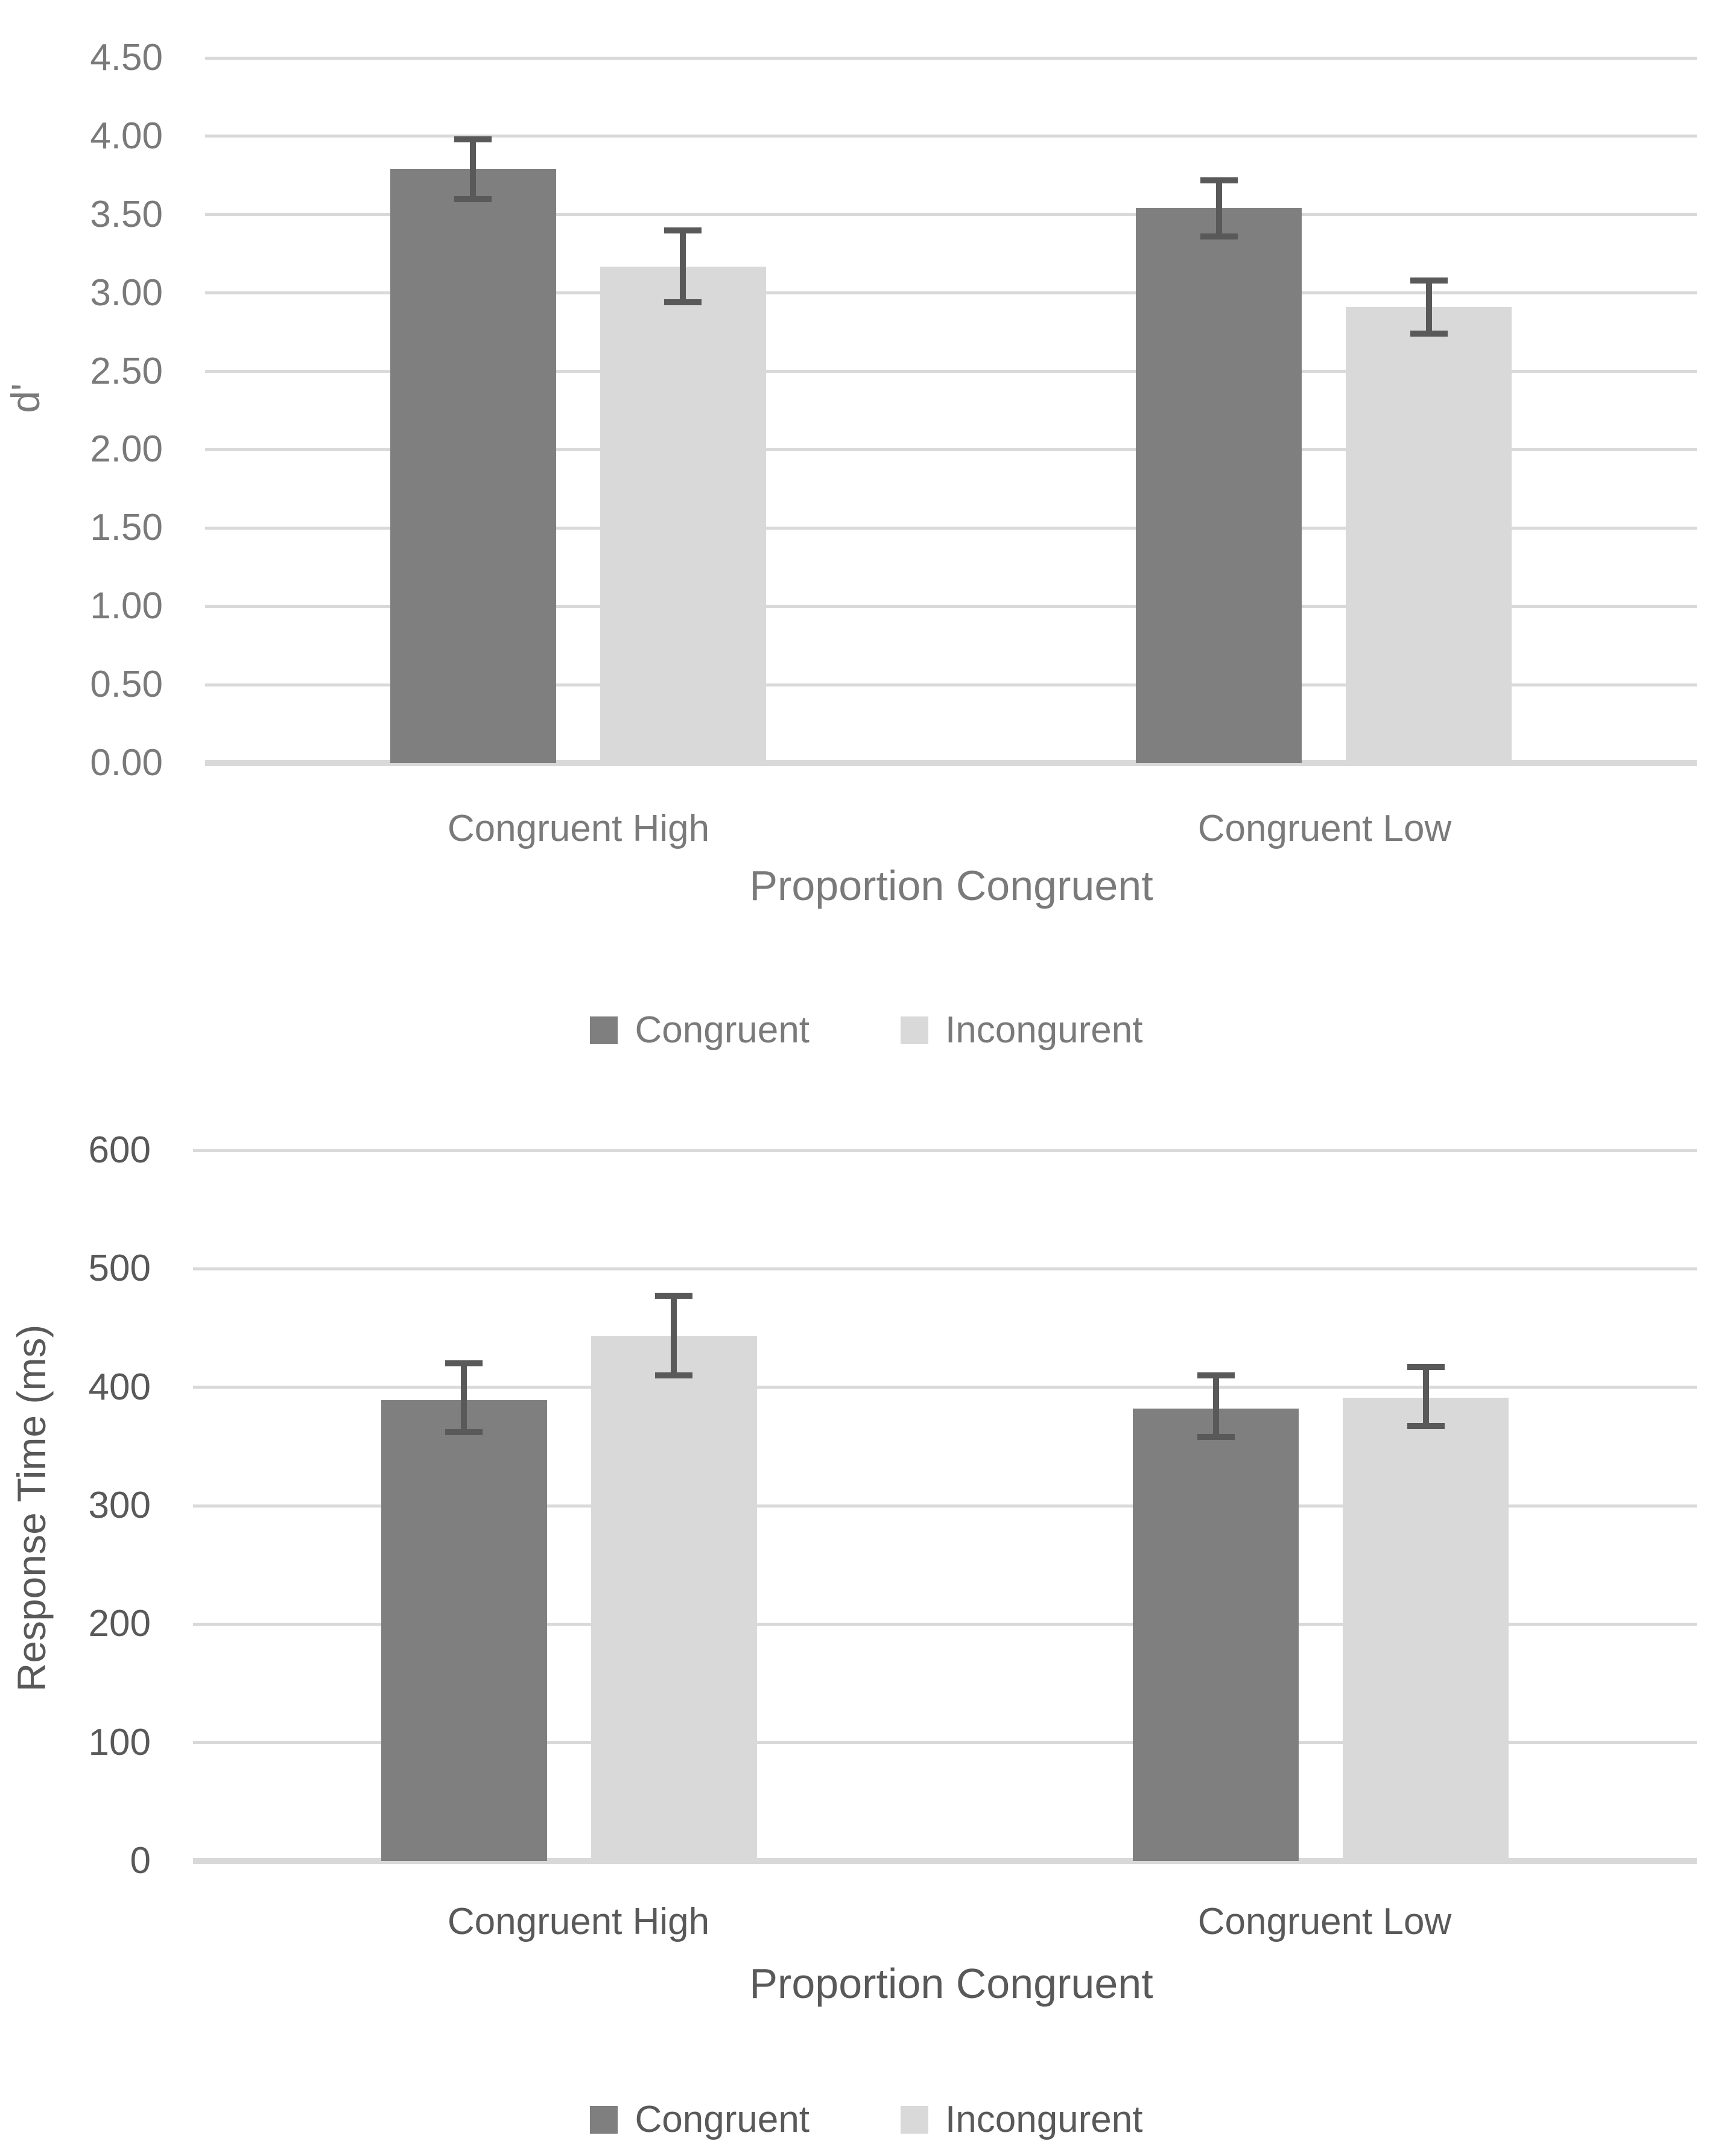  I want to click on gridline-1.00, so click(951, 606).